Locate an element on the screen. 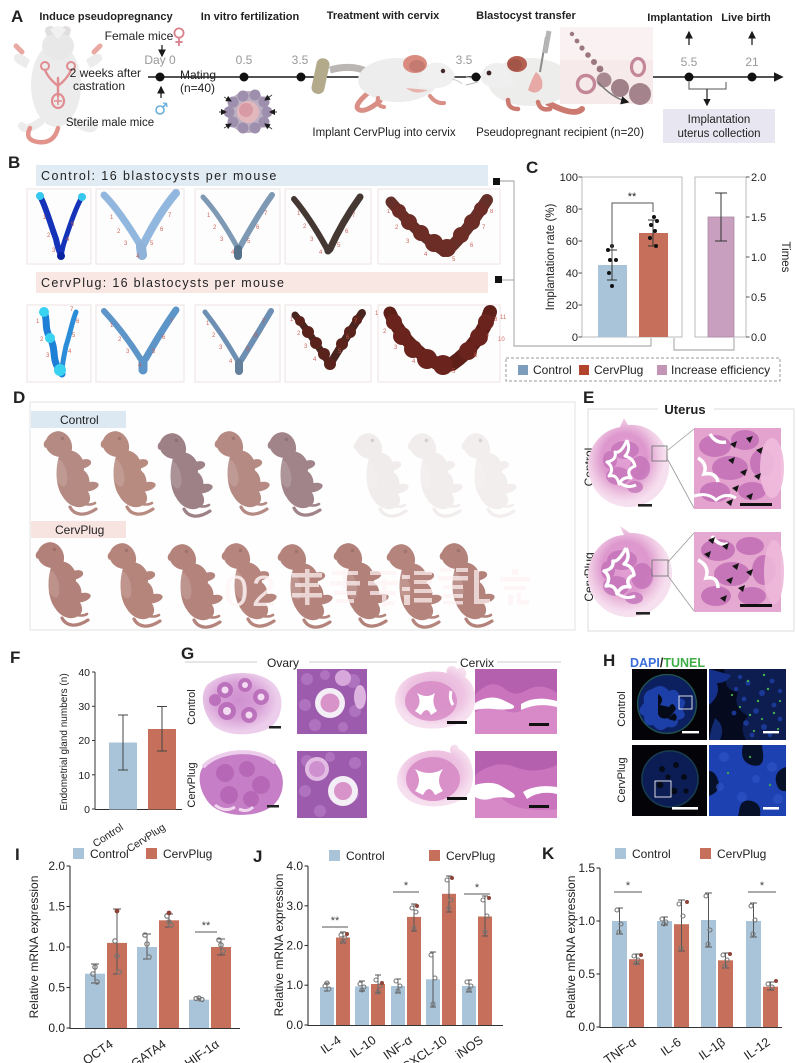  svg-text: Female mice is located at coordinates (139, 36).